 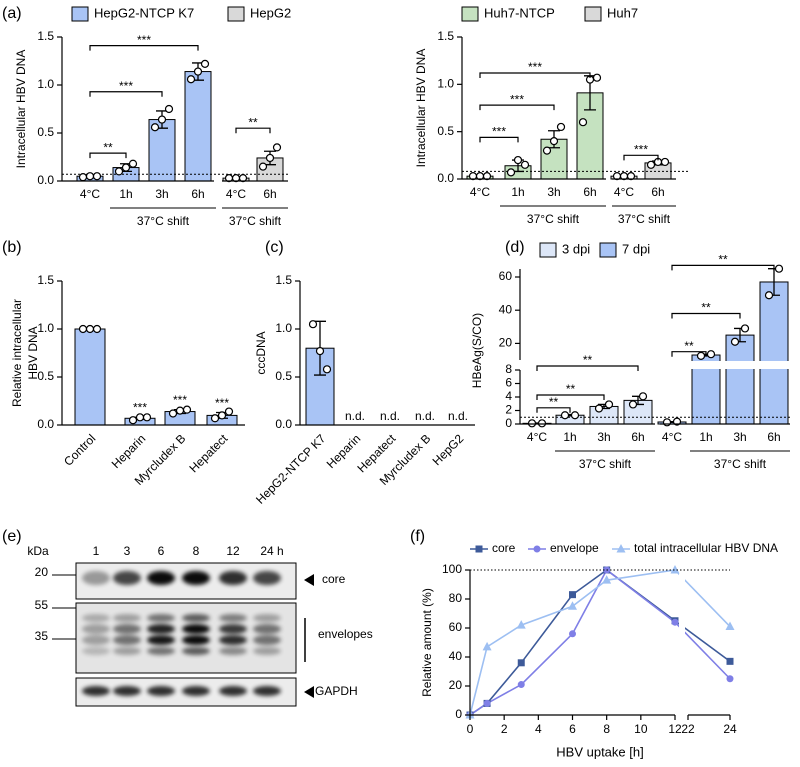 What do you see at coordinates (456, 598) in the screenshot?
I see `y-tick-label: 80` at bounding box center [456, 598].